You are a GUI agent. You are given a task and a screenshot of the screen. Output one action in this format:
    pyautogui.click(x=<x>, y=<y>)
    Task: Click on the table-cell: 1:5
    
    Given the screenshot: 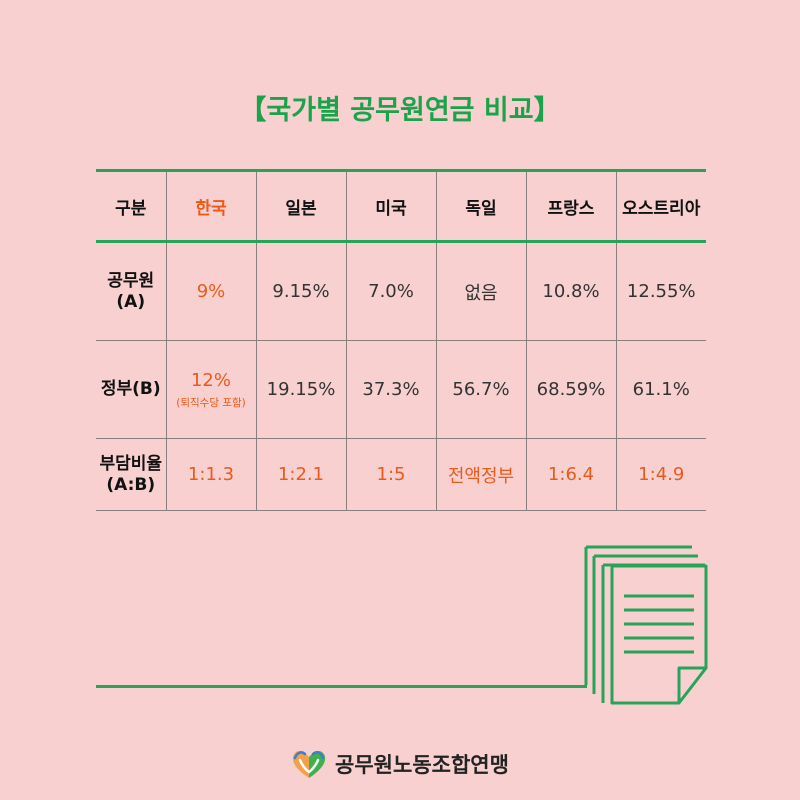 What is the action you would take?
    pyautogui.click(x=390, y=474)
    